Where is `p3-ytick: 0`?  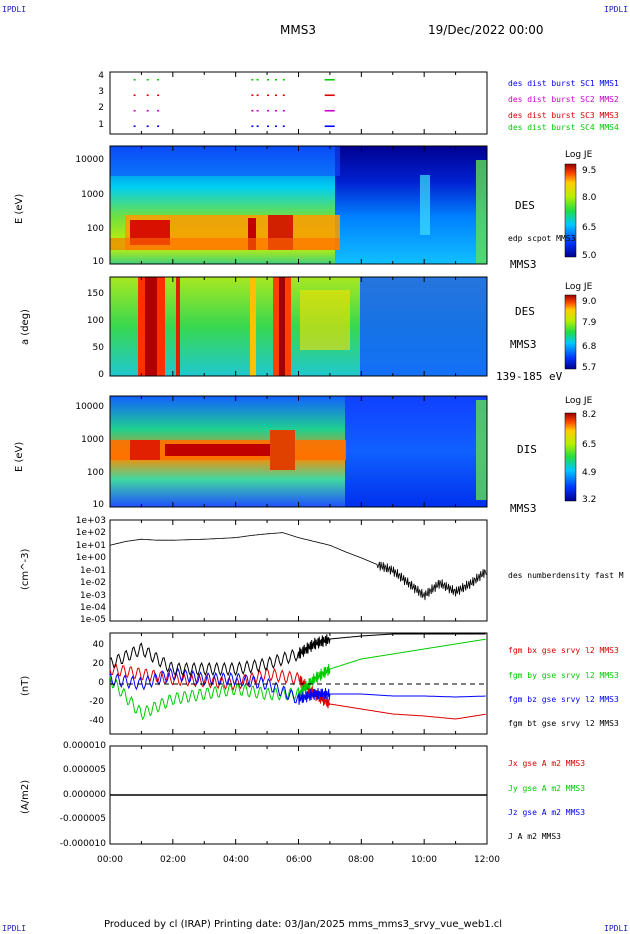
p3-ytick: 0 is located at coordinates (101, 375).